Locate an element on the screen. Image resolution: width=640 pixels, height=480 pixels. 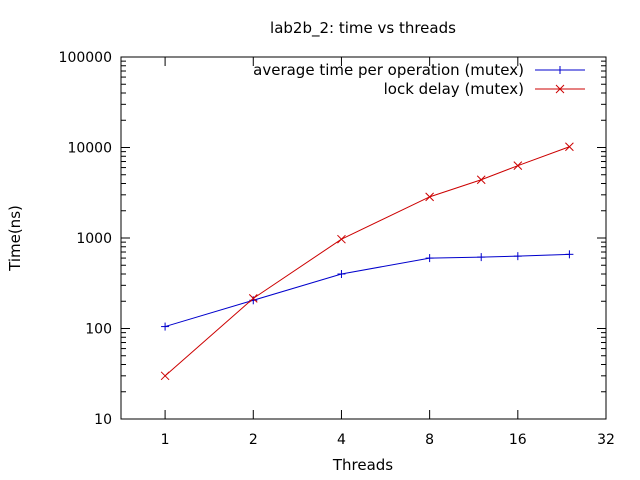
legend-label-1: average time per operation (mutex) is located at coordinates (388, 70).